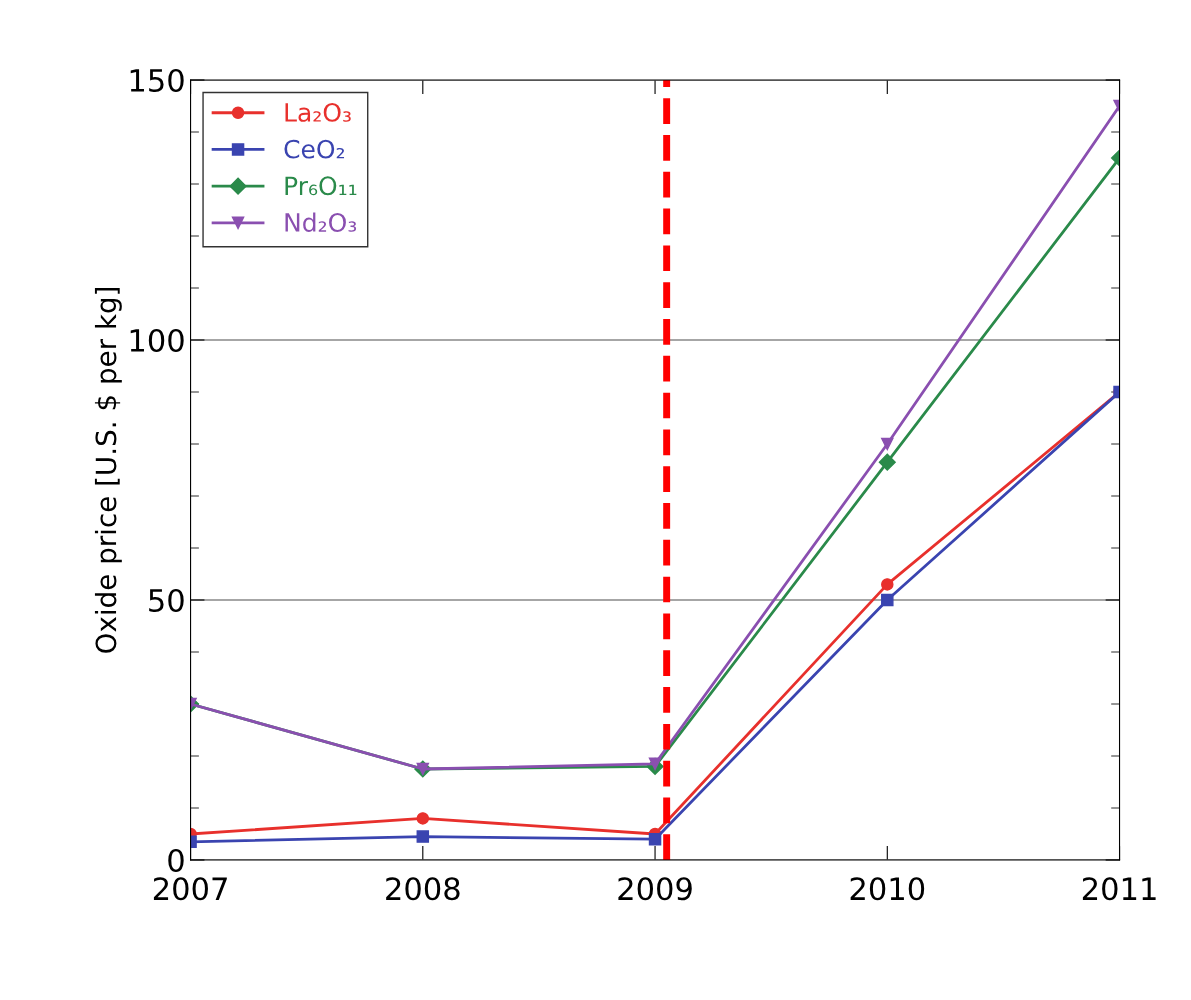 This screenshot has height=1000, width=1191. Describe the element at coordinates (108, 470) in the screenshot. I see `y-axis-title: Oxide price [U.S. $ per kg]` at that location.